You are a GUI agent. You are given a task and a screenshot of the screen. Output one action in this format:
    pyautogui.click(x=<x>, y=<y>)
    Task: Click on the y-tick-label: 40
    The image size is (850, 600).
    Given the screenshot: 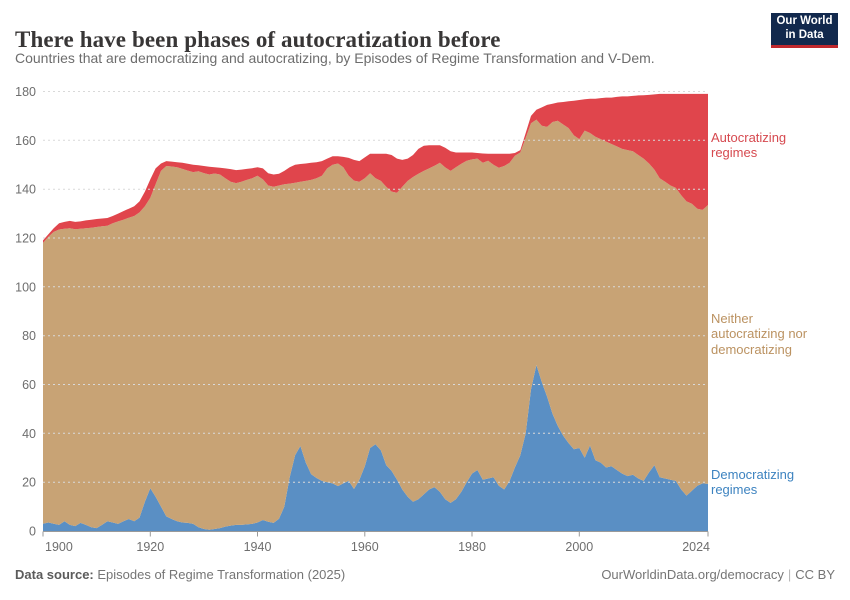 What is the action you would take?
    pyautogui.click(x=29, y=434)
    